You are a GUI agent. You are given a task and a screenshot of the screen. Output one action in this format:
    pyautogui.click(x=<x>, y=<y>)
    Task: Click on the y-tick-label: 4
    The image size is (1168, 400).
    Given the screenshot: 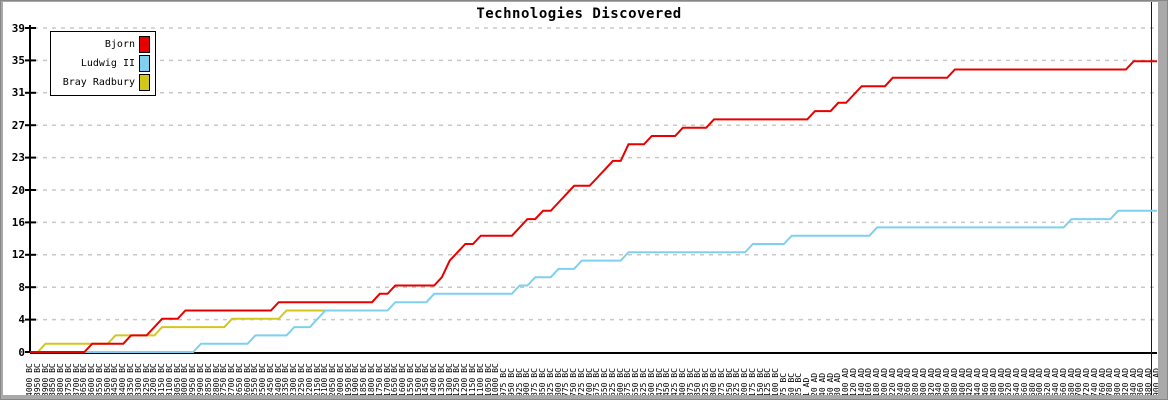 What is the action you would take?
    pyautogui.click(x=21, y=320)
    